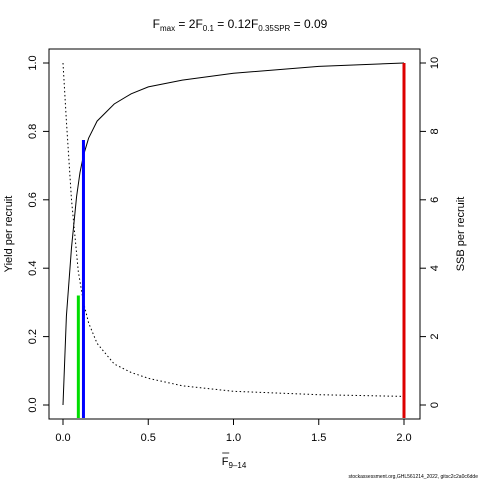 Image resolution: width=480 pixels, height=480 pixels. What do you see at coordinates (233, 431) in the screenshot?
I see `x-axis: 0.0 0.5 1.0 1.5 2.0` at bounding box center [233, 431].